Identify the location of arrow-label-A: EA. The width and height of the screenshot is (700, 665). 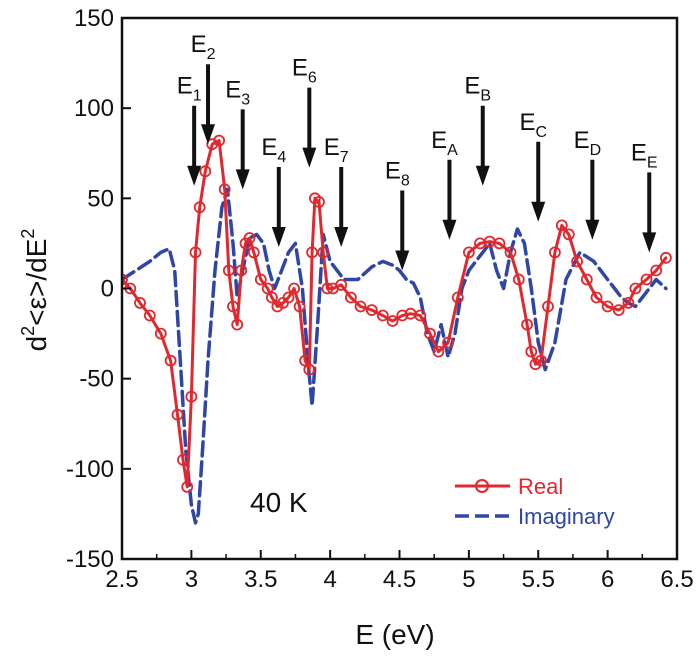
(444, 143).